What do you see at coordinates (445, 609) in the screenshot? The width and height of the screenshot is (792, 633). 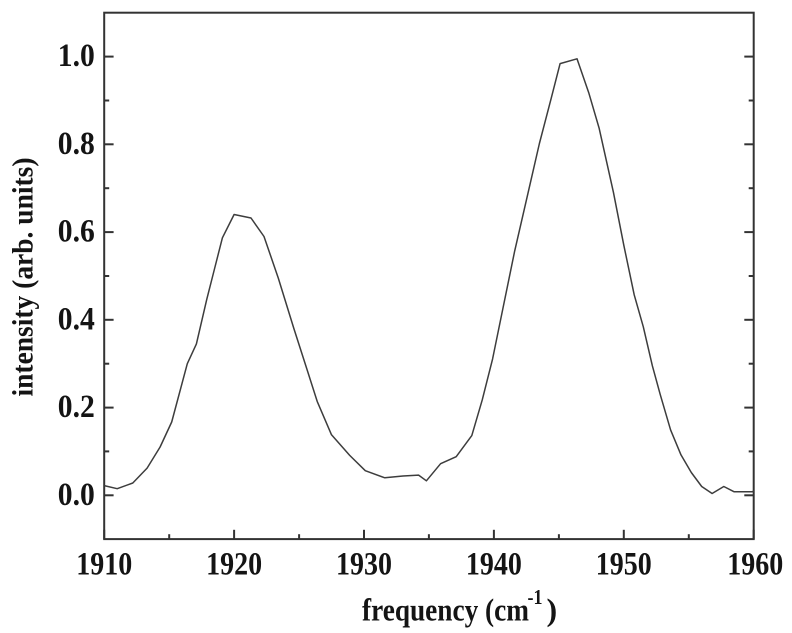 I see `svg-text: frequency (cm` at bounding box center [445, 609].